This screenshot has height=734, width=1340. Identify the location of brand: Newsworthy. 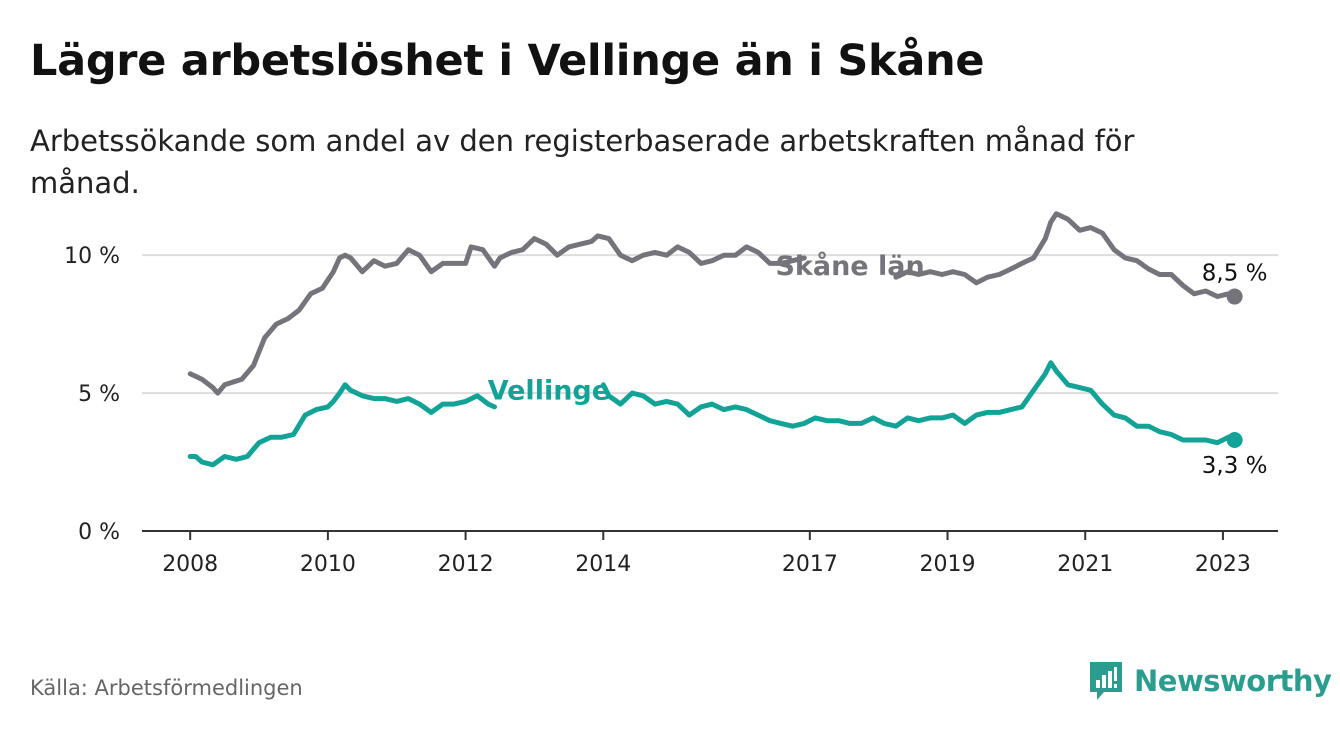
(1210, 681).